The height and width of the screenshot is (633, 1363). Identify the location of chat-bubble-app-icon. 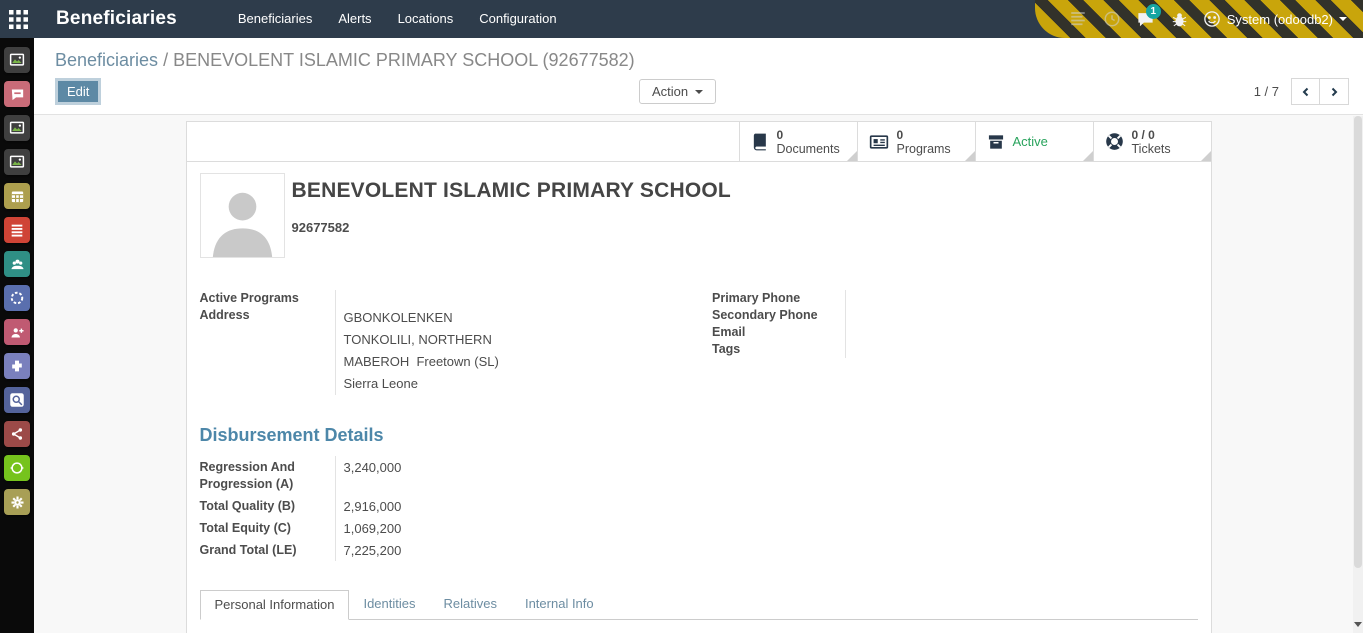
(17, 94).